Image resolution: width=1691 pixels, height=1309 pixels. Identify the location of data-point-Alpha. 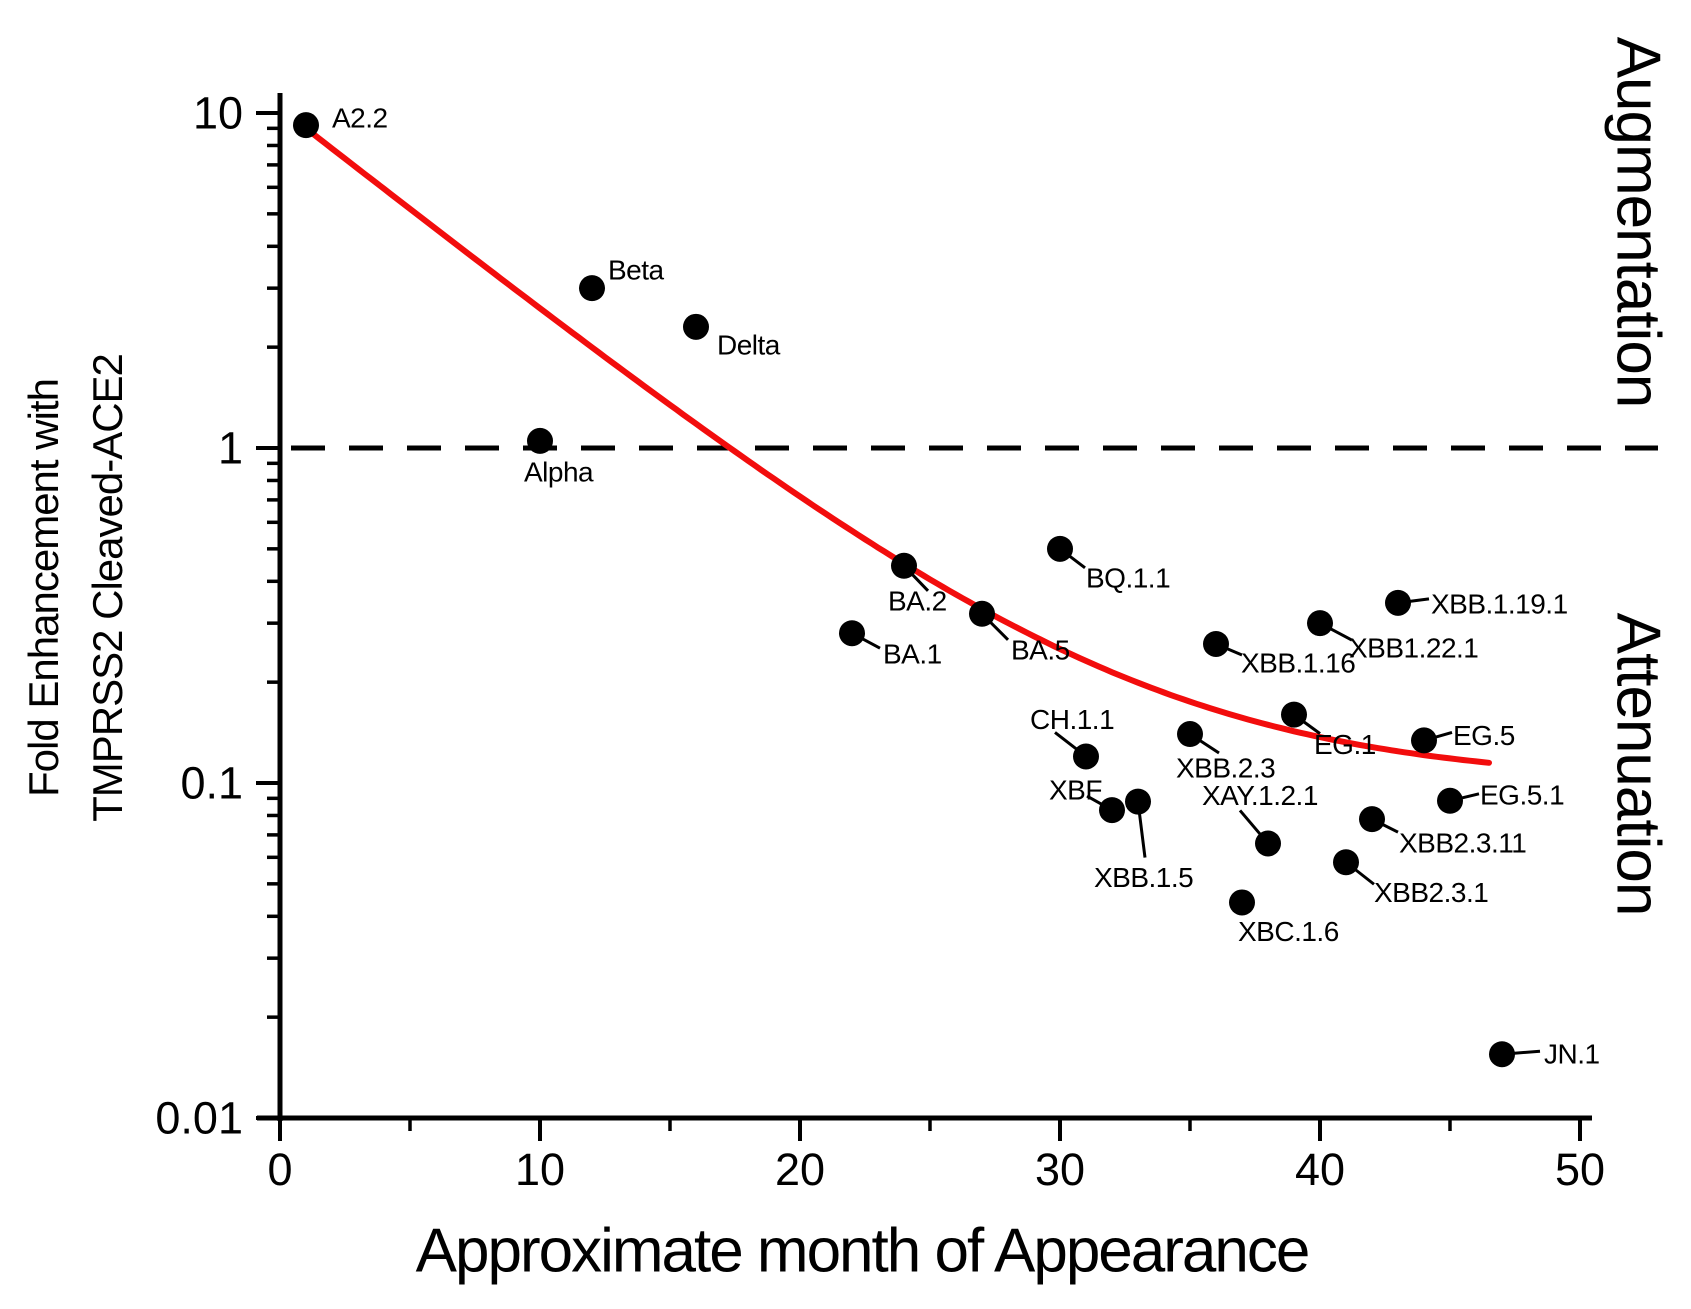
(540, 440).